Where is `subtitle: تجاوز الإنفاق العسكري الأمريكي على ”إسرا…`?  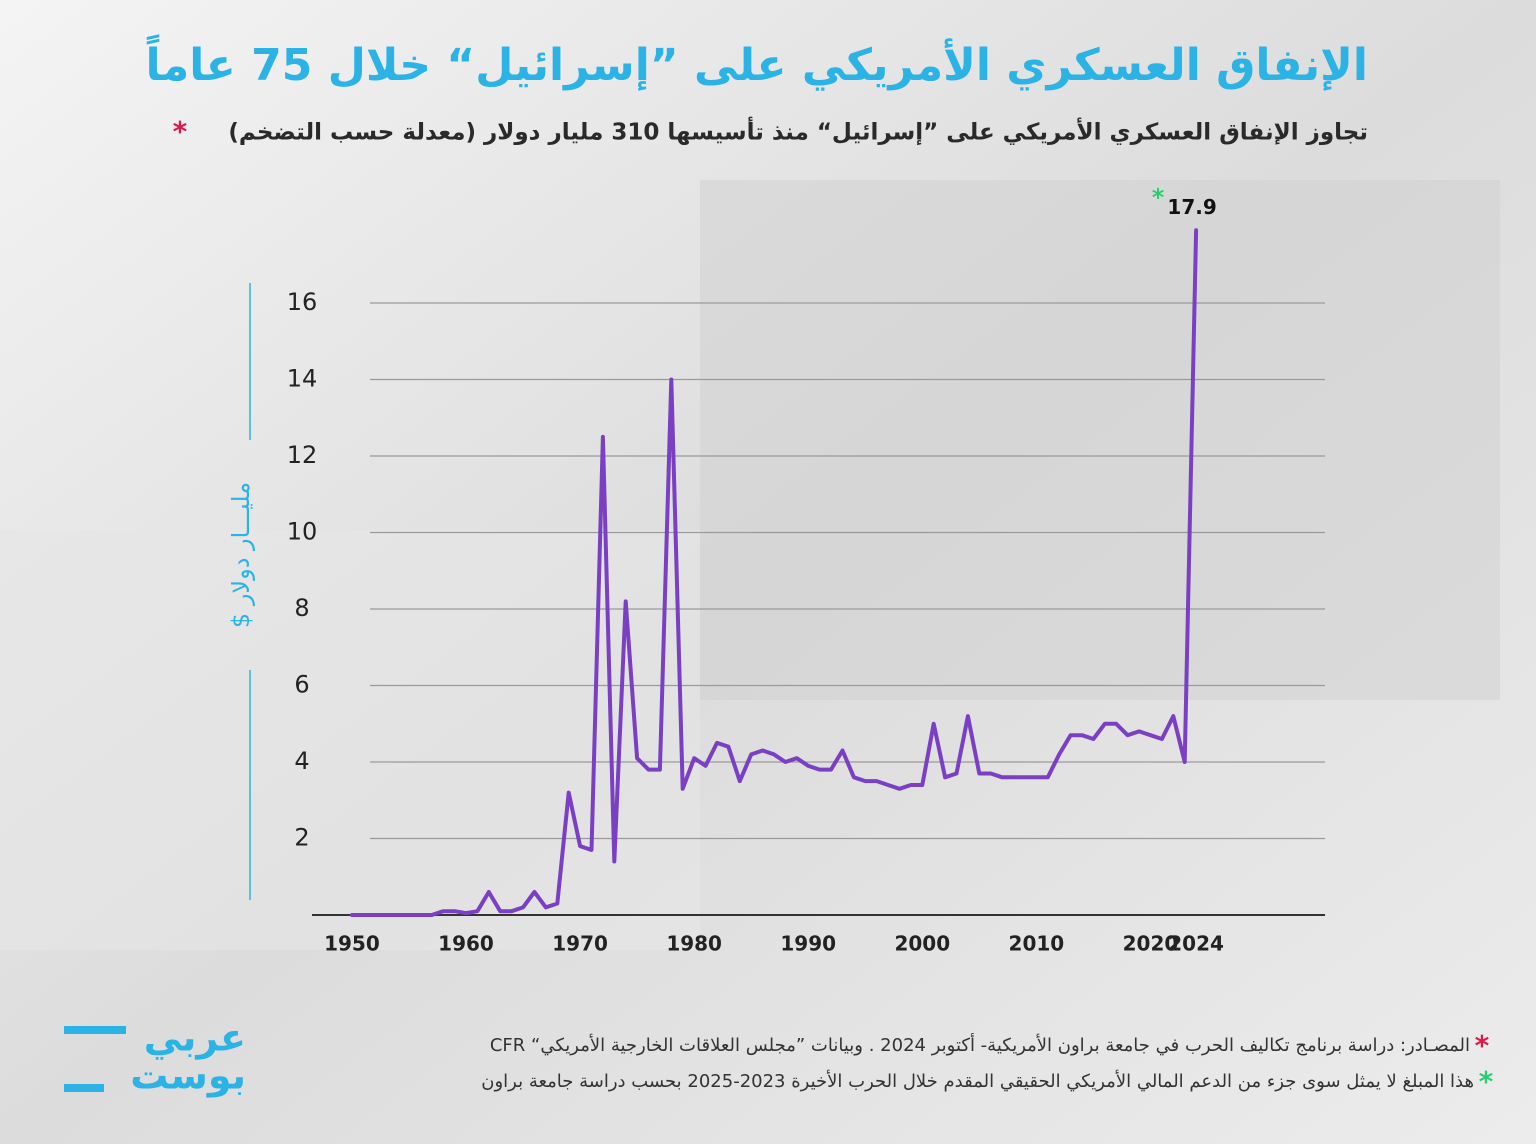 subtitle: تجاوز الإنفاق العسكري الأمريكي على ”إسرا… is located at coordinates (798, 131).